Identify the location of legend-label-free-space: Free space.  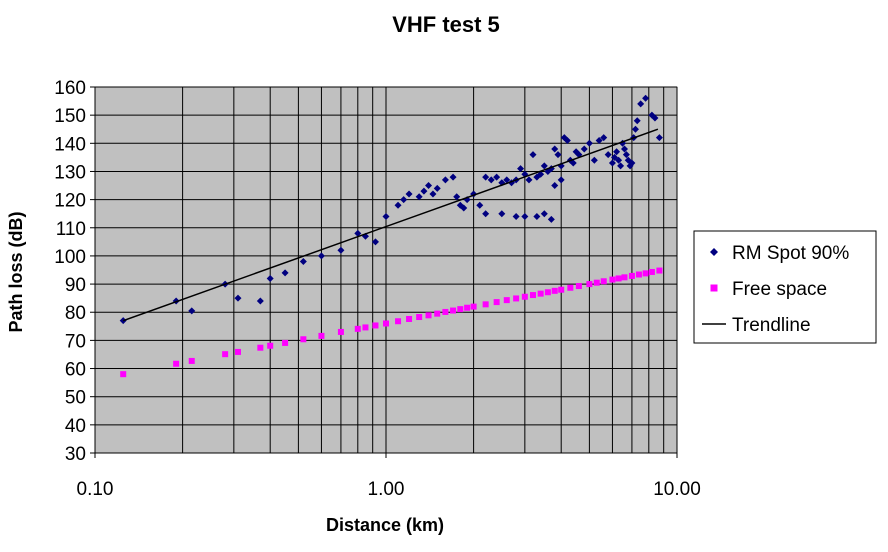
(779, 289).